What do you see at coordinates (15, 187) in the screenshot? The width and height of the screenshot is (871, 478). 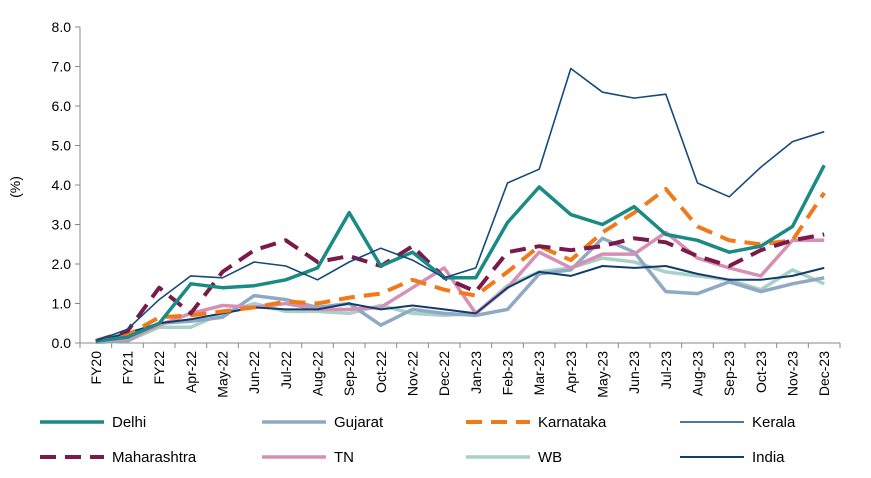 I see `y-axis-title: (%)` at bounding box center [15, 187].